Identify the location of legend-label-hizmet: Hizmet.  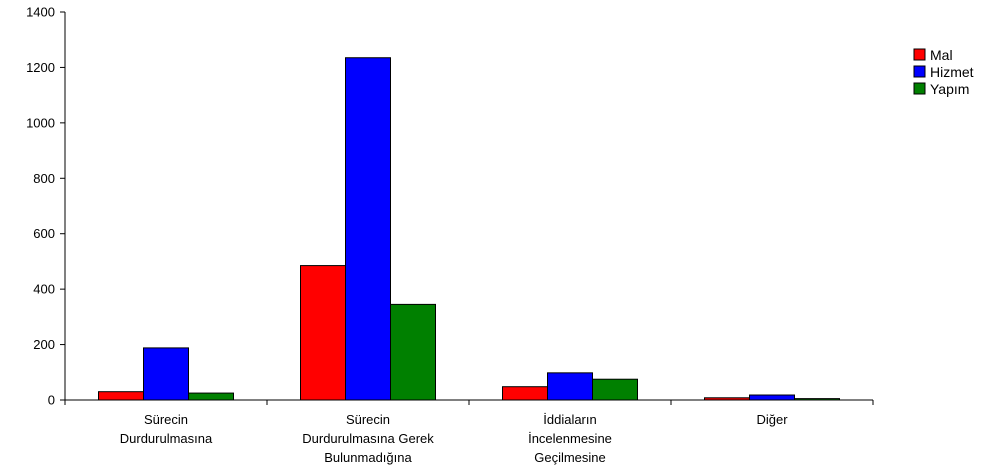
(952, 72).